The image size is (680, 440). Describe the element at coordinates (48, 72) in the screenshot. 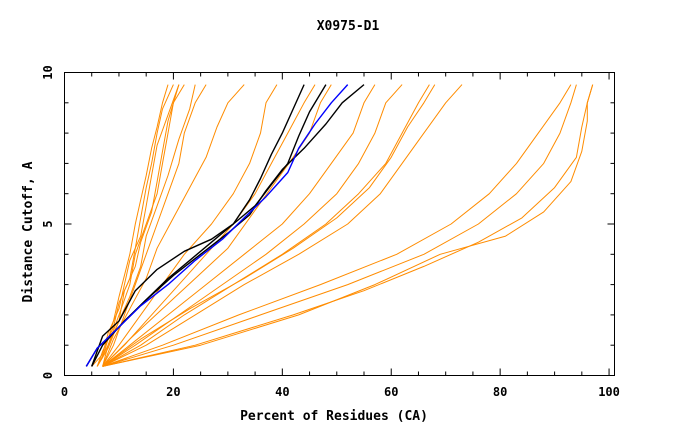

I see `y-tick-label: 10` at that location.